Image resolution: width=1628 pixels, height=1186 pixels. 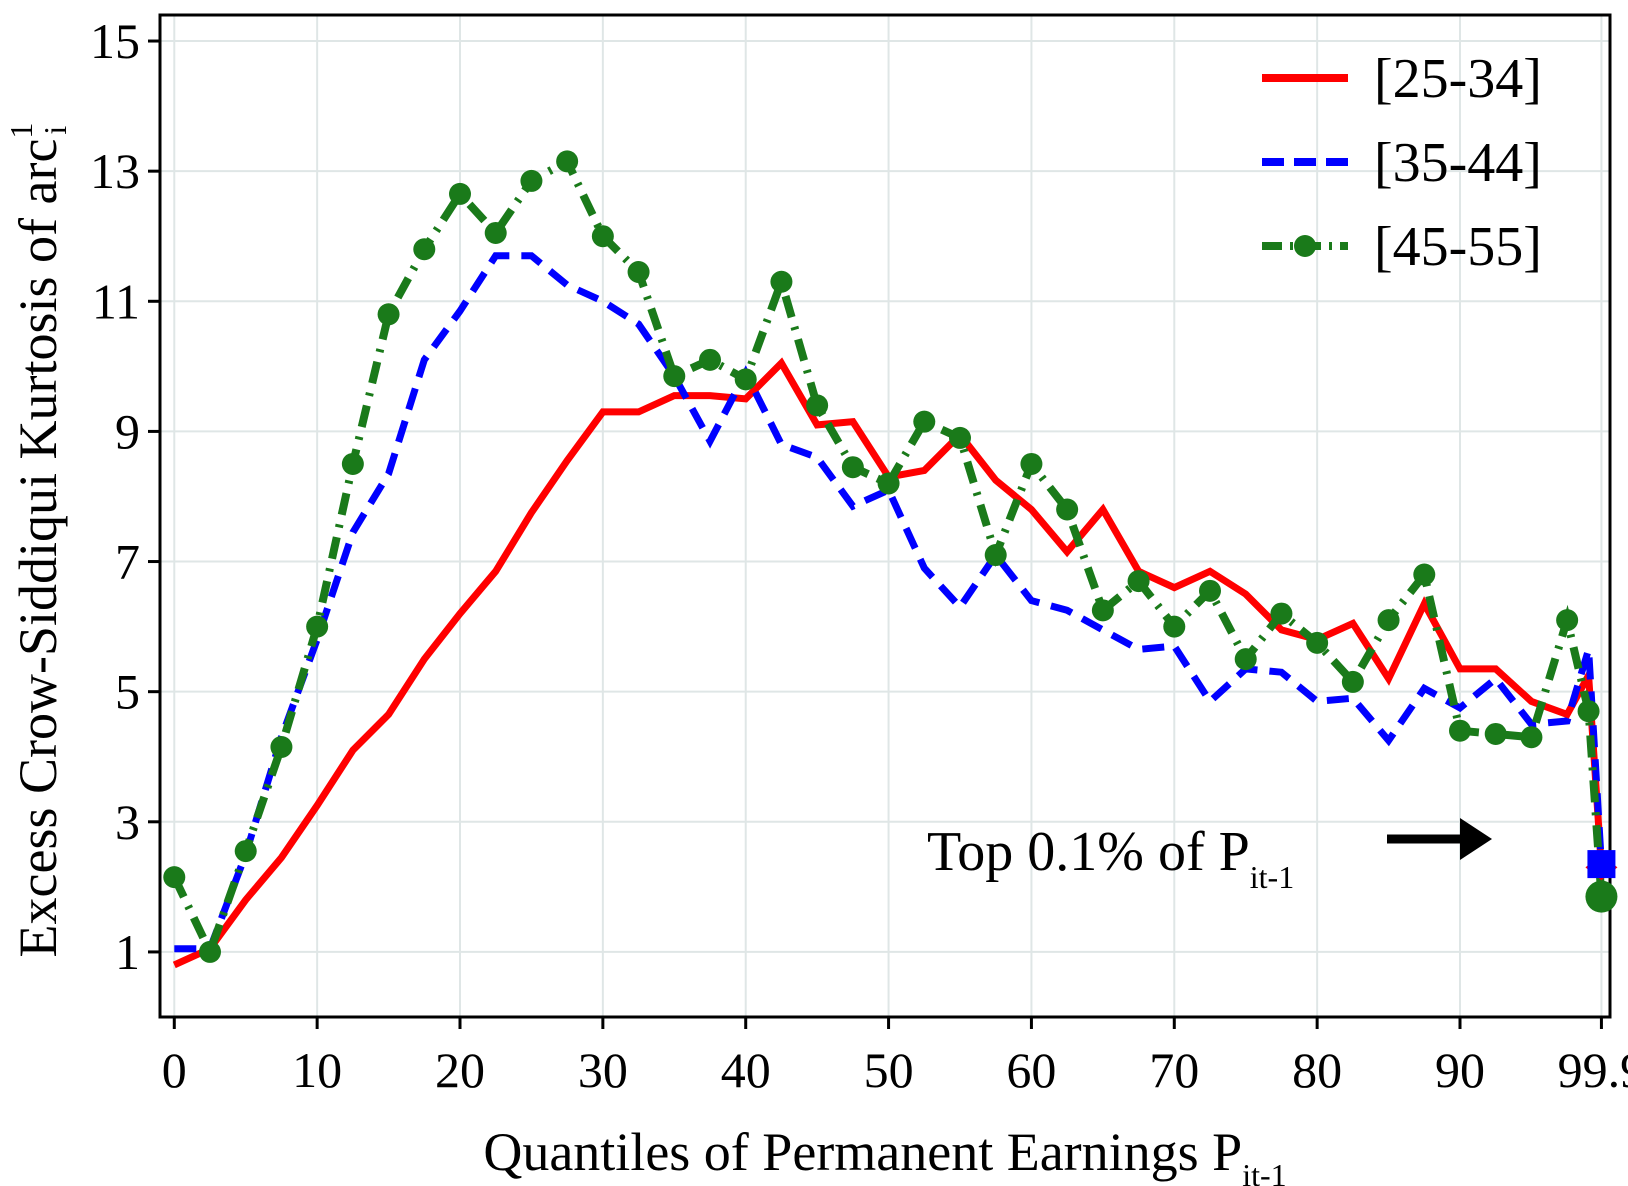 What do you see at coordinates (862, 1152) in the screenshot?
I see `x-axis-title-main: Quantiles of Permanent Earnings P` at bounding box center [862, 1152].